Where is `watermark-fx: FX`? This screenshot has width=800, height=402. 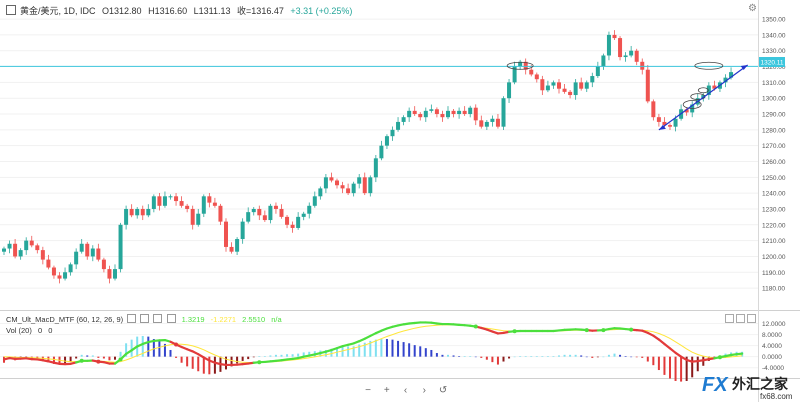
watermark-fx: FX is located at coordinates (715, 385).